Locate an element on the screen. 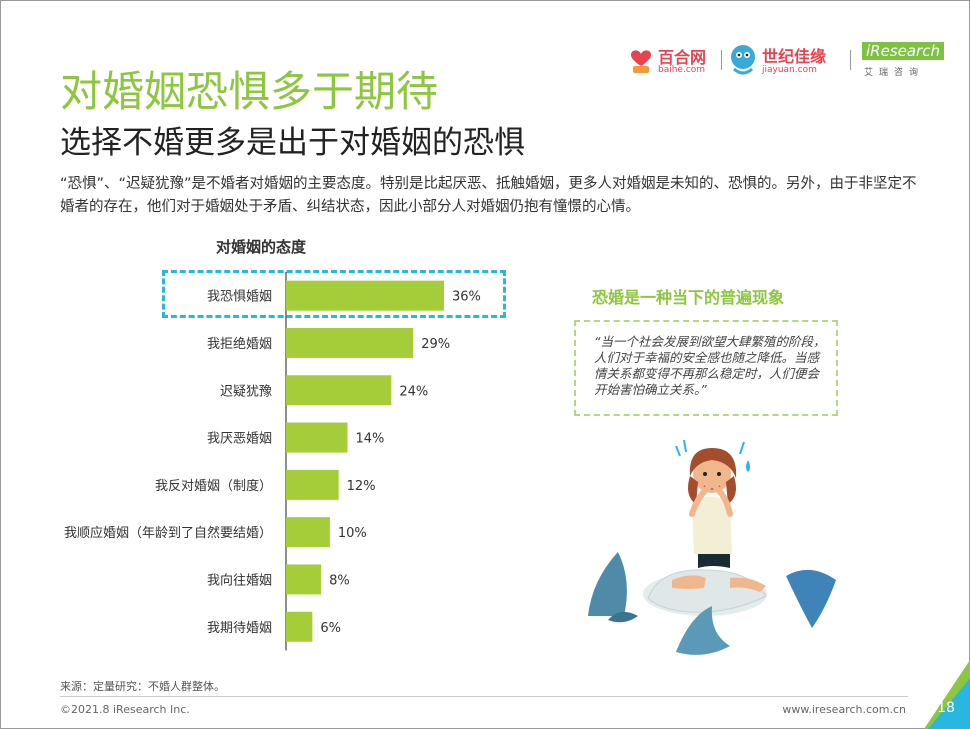 This screenshot has height=729, width=970. source-note: 来源：定量研究：不婚人群整体。 is located at coordinates (142, 686).